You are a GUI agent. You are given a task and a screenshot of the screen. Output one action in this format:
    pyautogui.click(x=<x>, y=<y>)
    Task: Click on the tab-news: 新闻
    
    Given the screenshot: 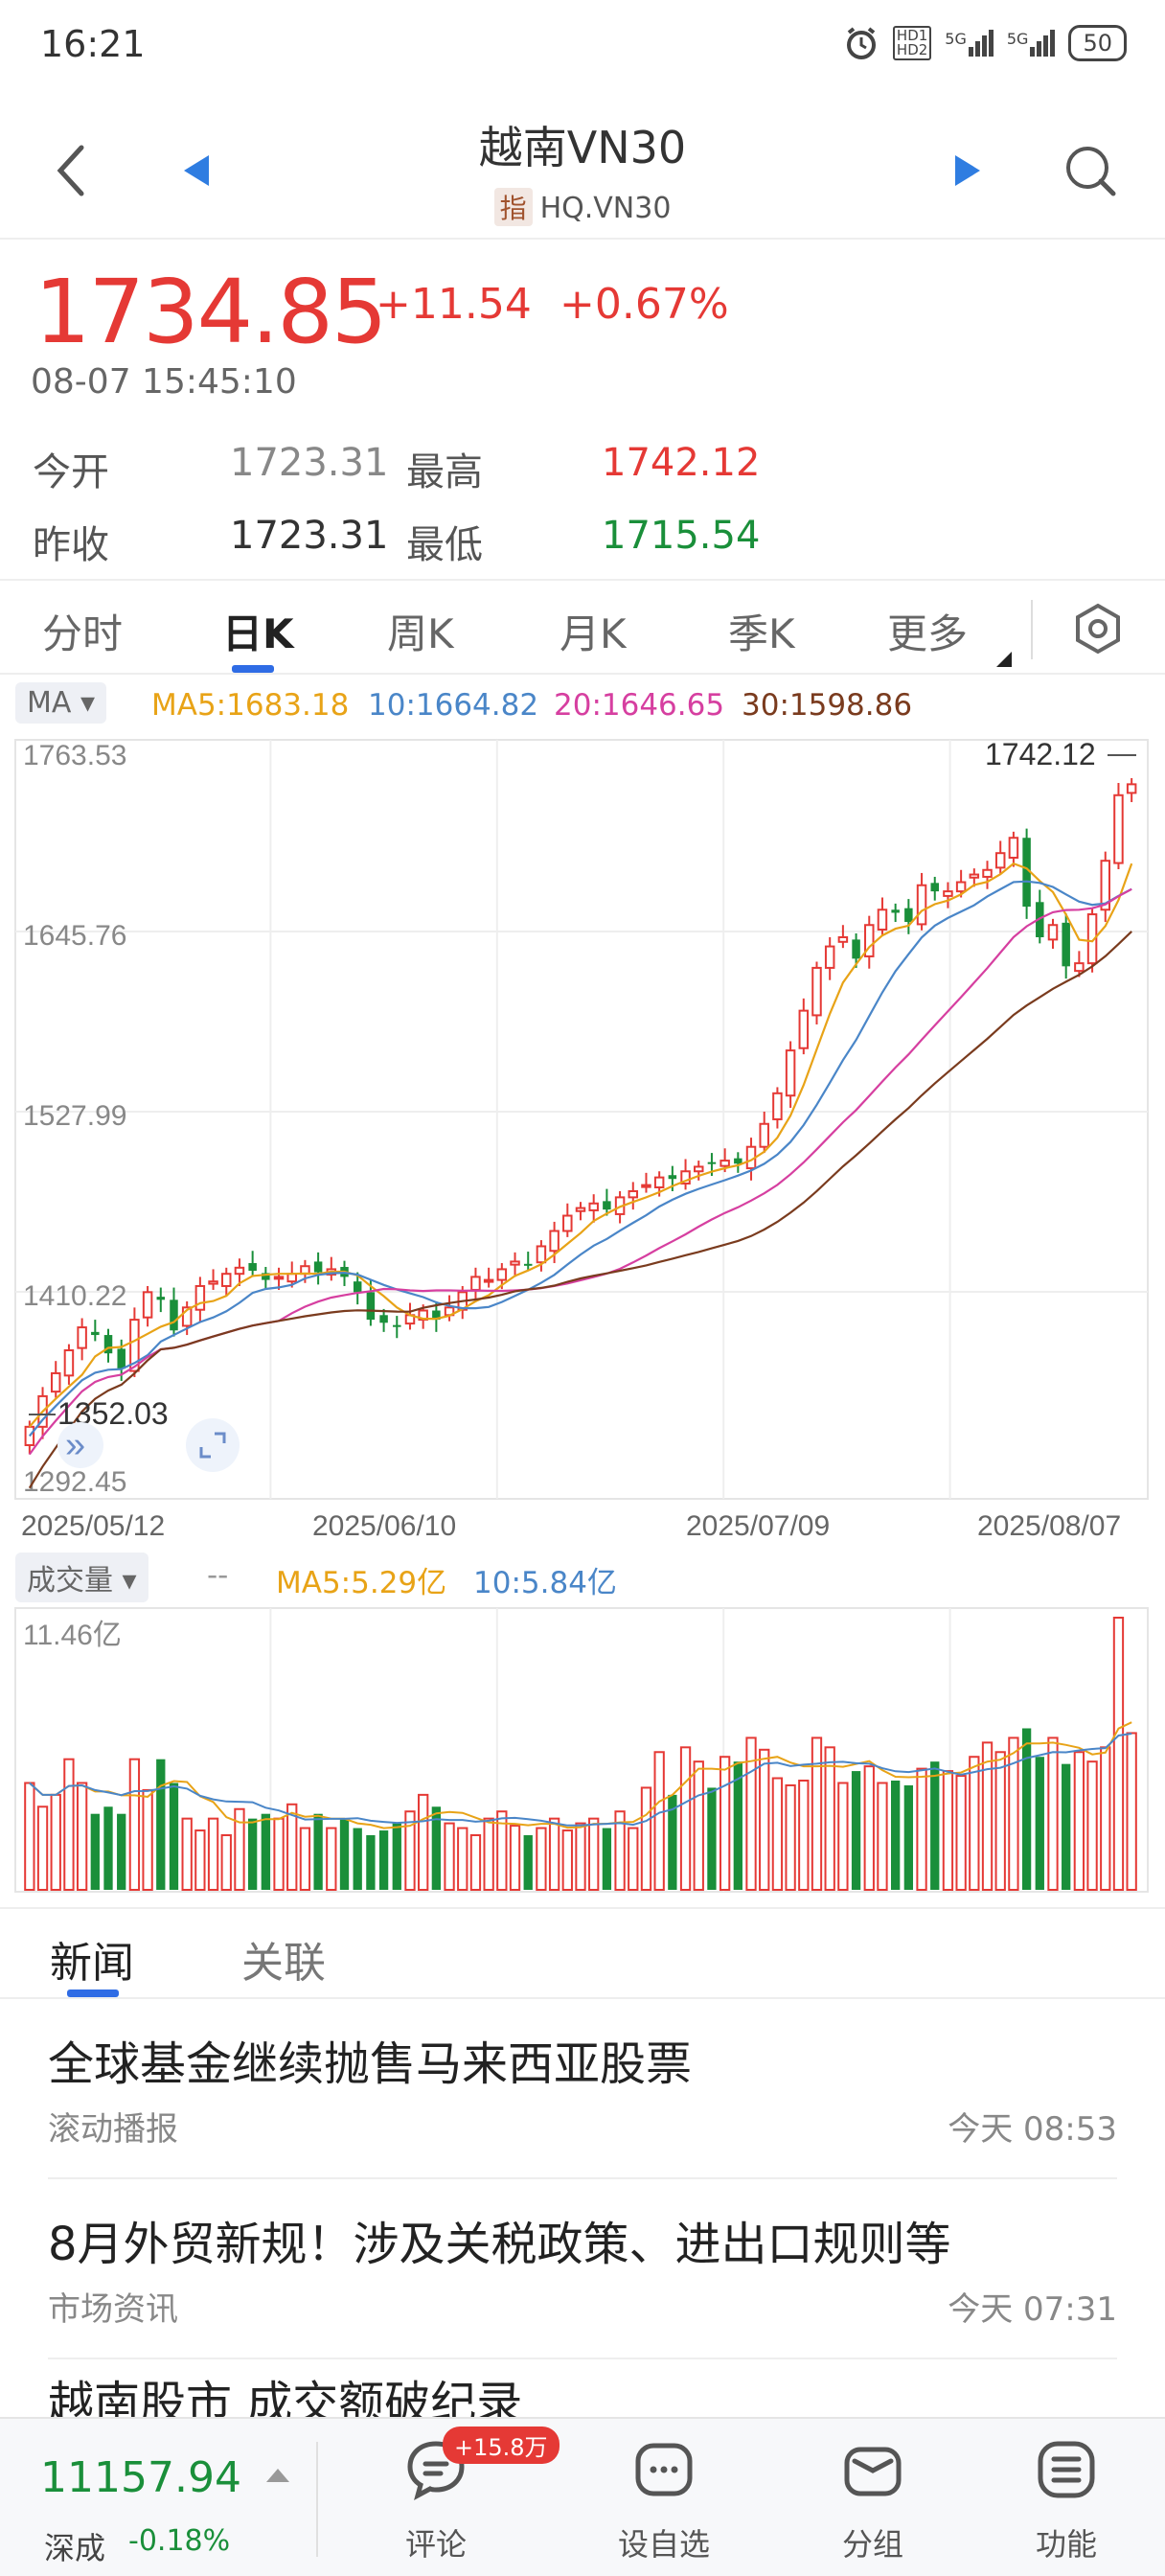 What is the action you would take?
    pyautogui.click(x=92, y=1963)
    